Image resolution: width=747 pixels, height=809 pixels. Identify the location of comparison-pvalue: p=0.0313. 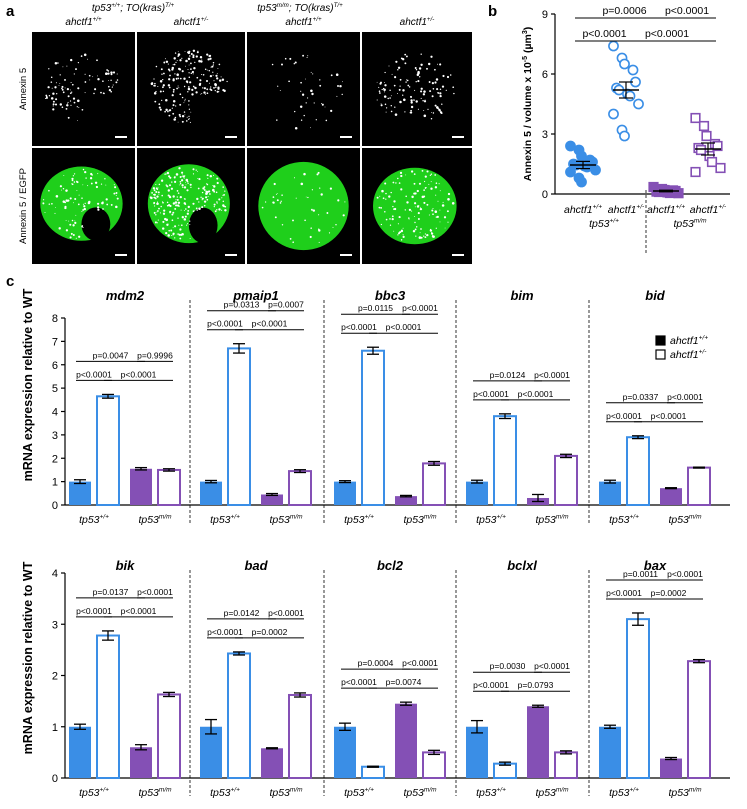
(242, 305).